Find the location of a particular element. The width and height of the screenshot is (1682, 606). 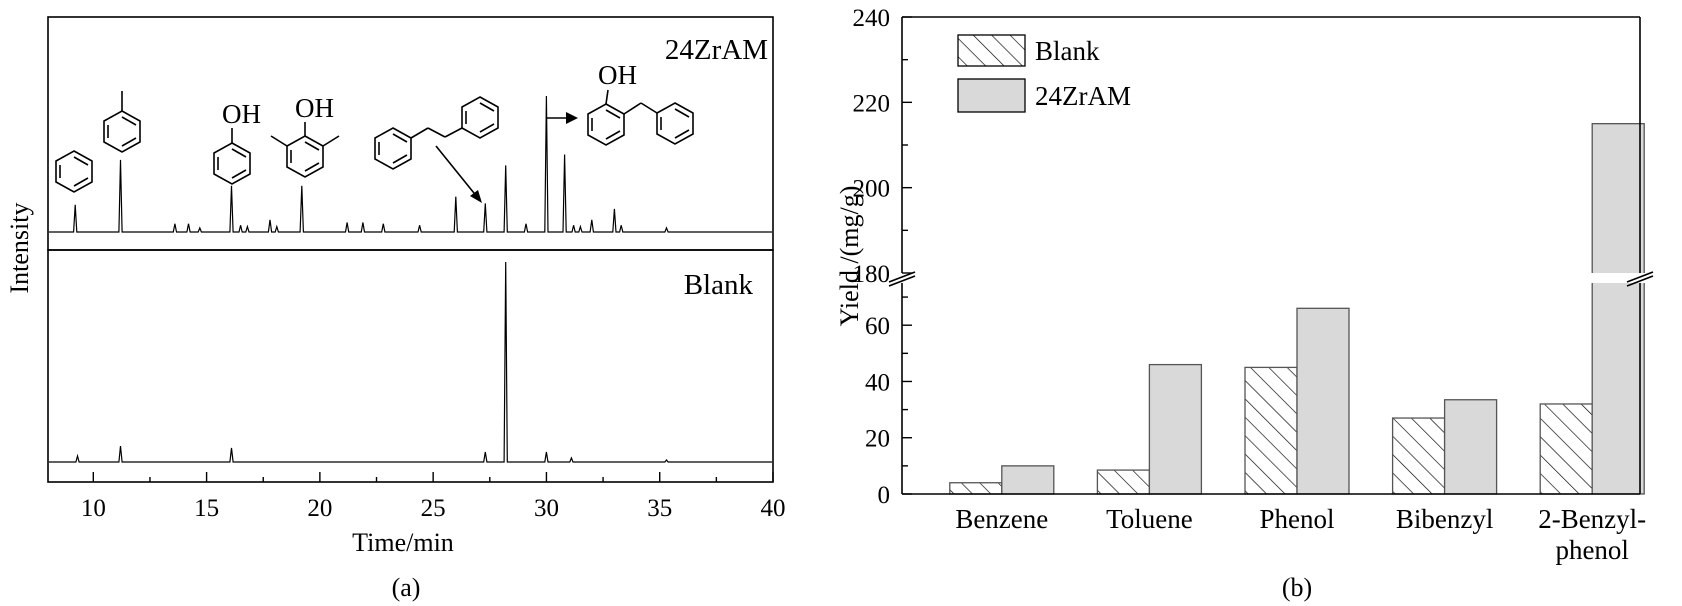

y-tick-label: 40 is located at coordinates (877, 382).